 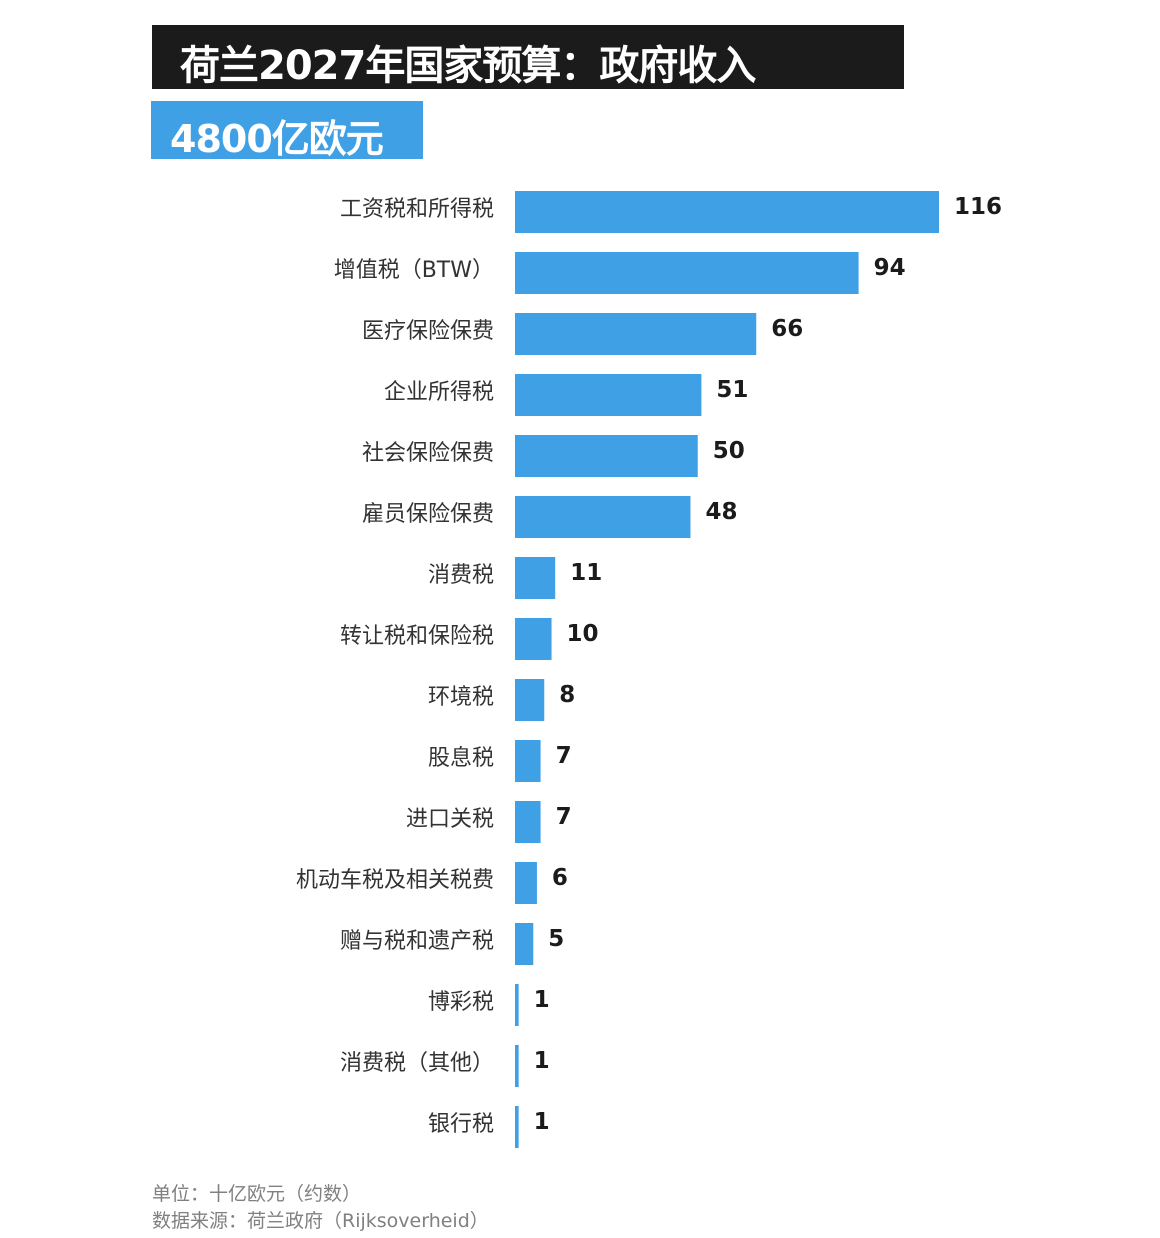 What do you see at coordinates (890, 268) in the screenshot?
I see `value-label-1: 94` at bounding box center [890, 268].